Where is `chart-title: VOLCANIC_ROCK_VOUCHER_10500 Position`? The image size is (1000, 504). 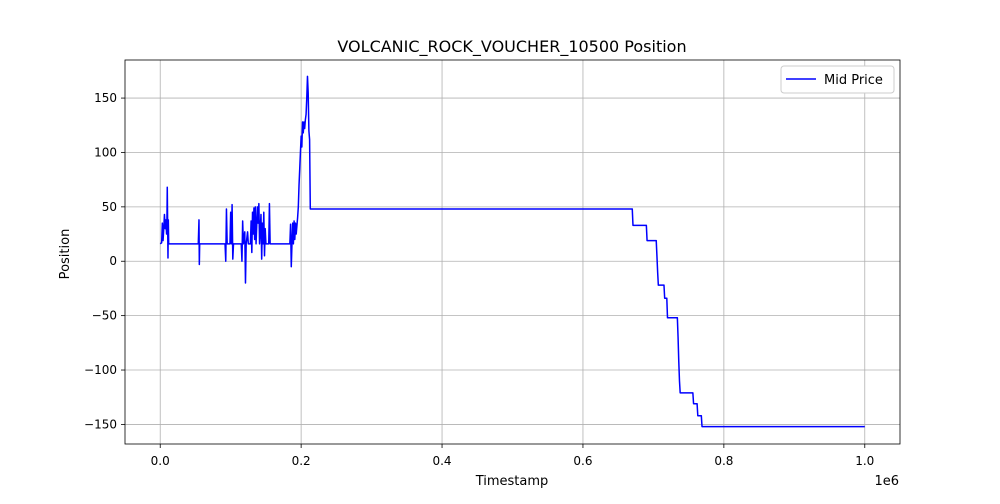 chart-title: VOLCANIC_ROCK_VOUCHER_10500 Position is located at coordinates (511, 47).